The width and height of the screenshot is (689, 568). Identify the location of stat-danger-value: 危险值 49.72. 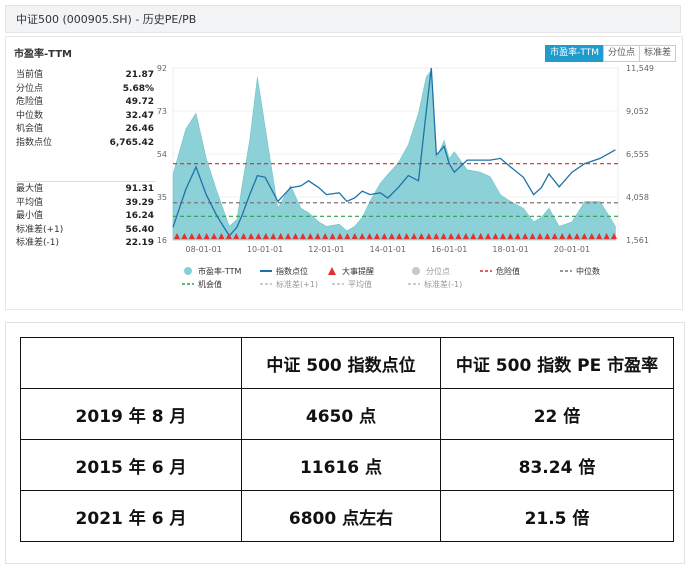
(85, 102).